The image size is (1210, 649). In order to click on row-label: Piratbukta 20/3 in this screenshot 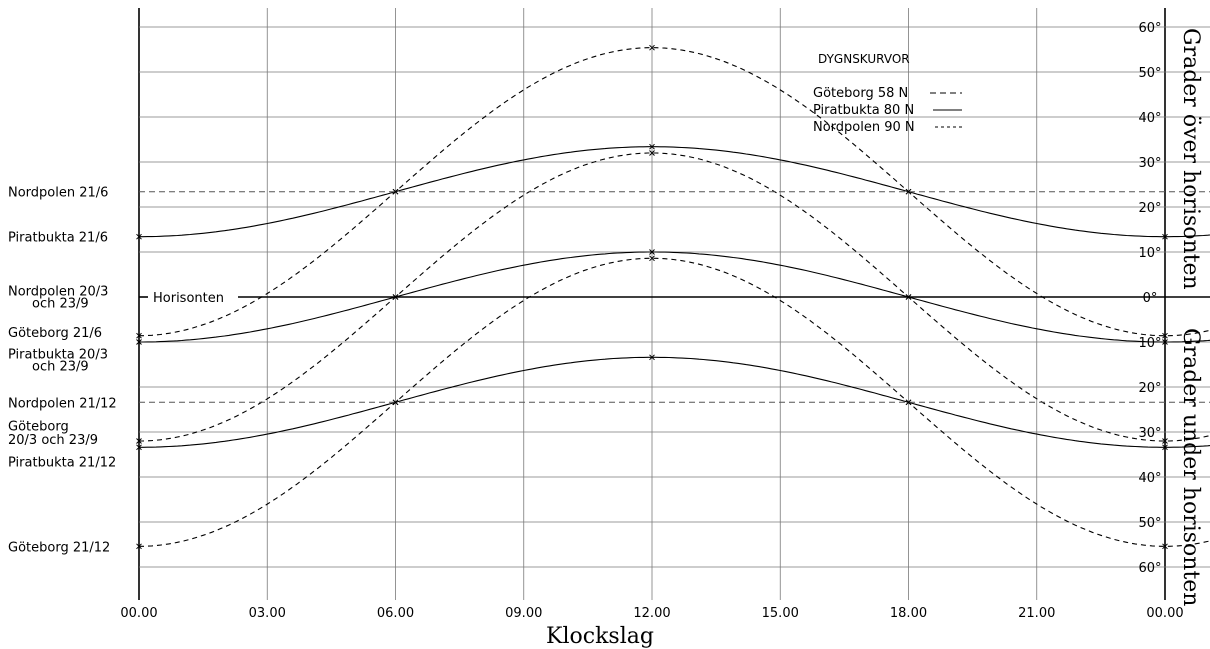, I will do `click(58, 354)`.